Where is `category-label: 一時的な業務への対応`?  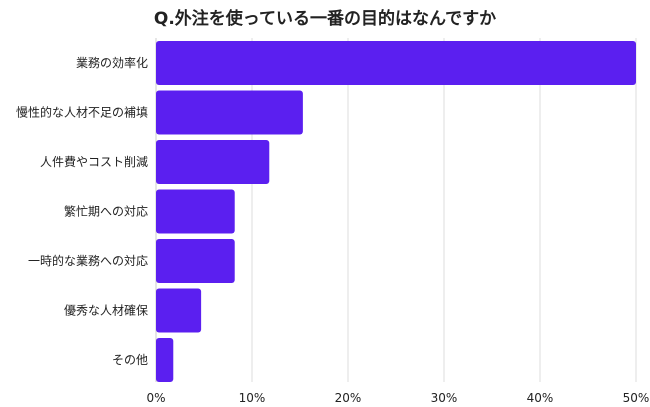
category-label: 一時的な業務への対応 is located at coordinates (88, 260).